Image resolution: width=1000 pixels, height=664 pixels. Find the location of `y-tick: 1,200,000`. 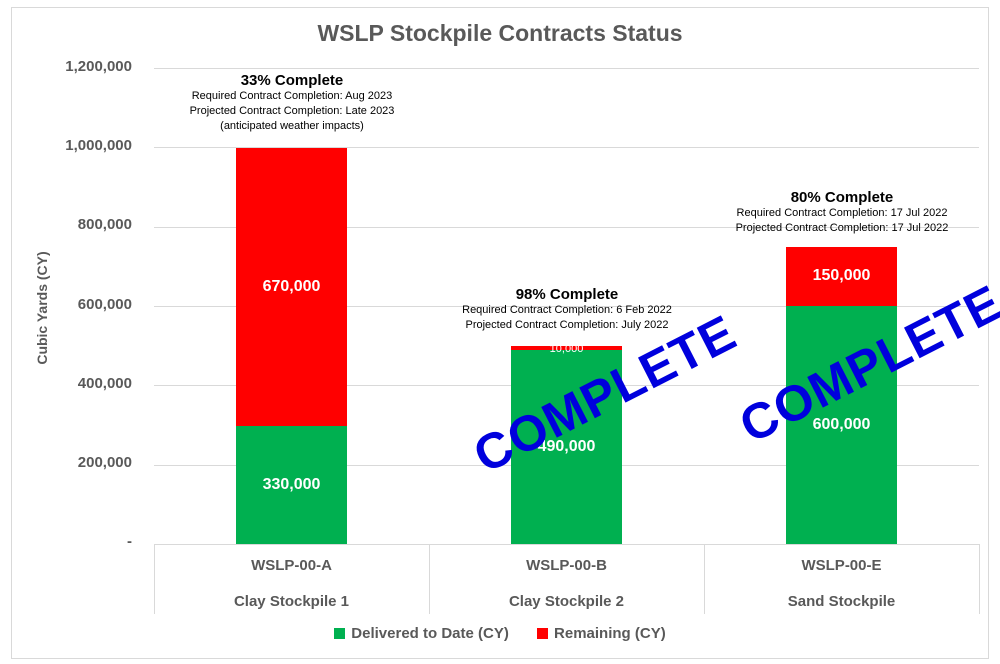

y-tick: 1,200,000 is located at coordinates (98, 66).